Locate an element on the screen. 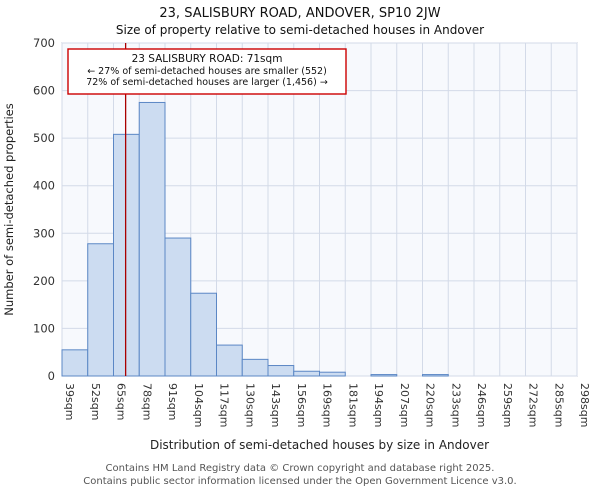  x-tick-label: 259sqm is located at coordinates (507, 405).